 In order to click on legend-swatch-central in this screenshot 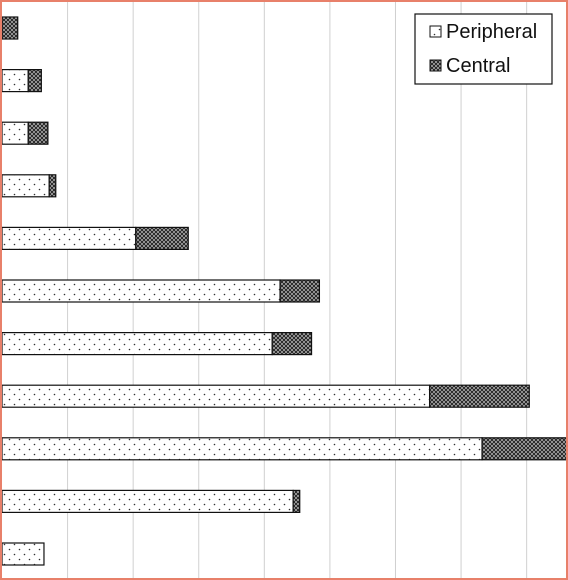, I will do `click(435, 65)`.